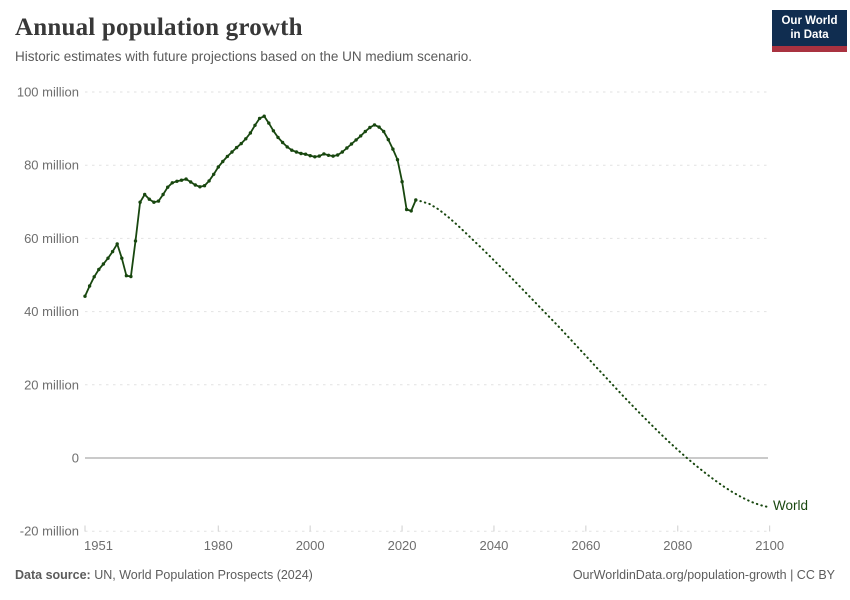  I want to click on y-axis-label: 0, so click(75, 458).